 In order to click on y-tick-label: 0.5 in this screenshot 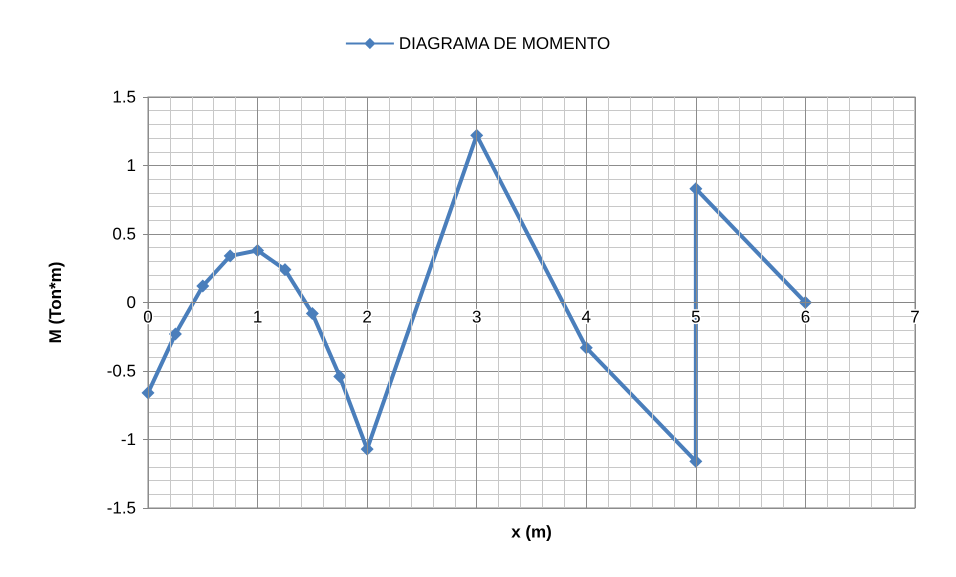, I will do `click(124, 234)`.